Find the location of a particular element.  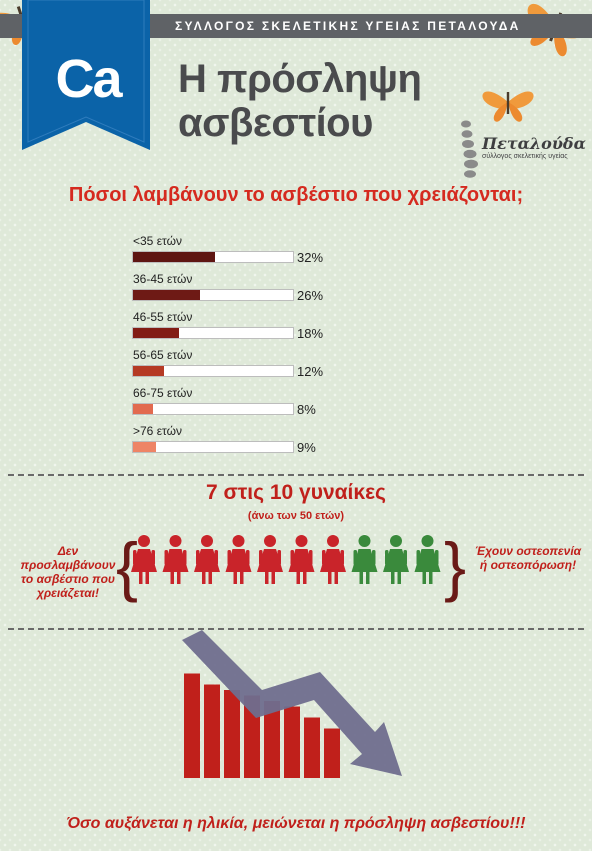

bar-category-label: 66-75 ετών is located at coordinates (163, 393).